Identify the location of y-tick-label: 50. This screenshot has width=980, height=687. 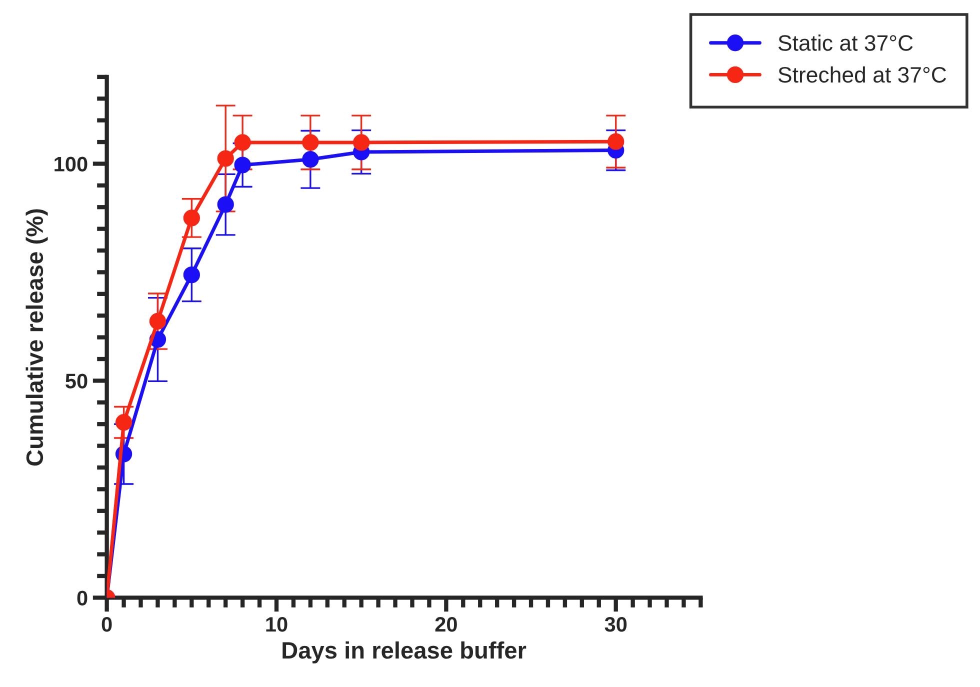
(77, 381).